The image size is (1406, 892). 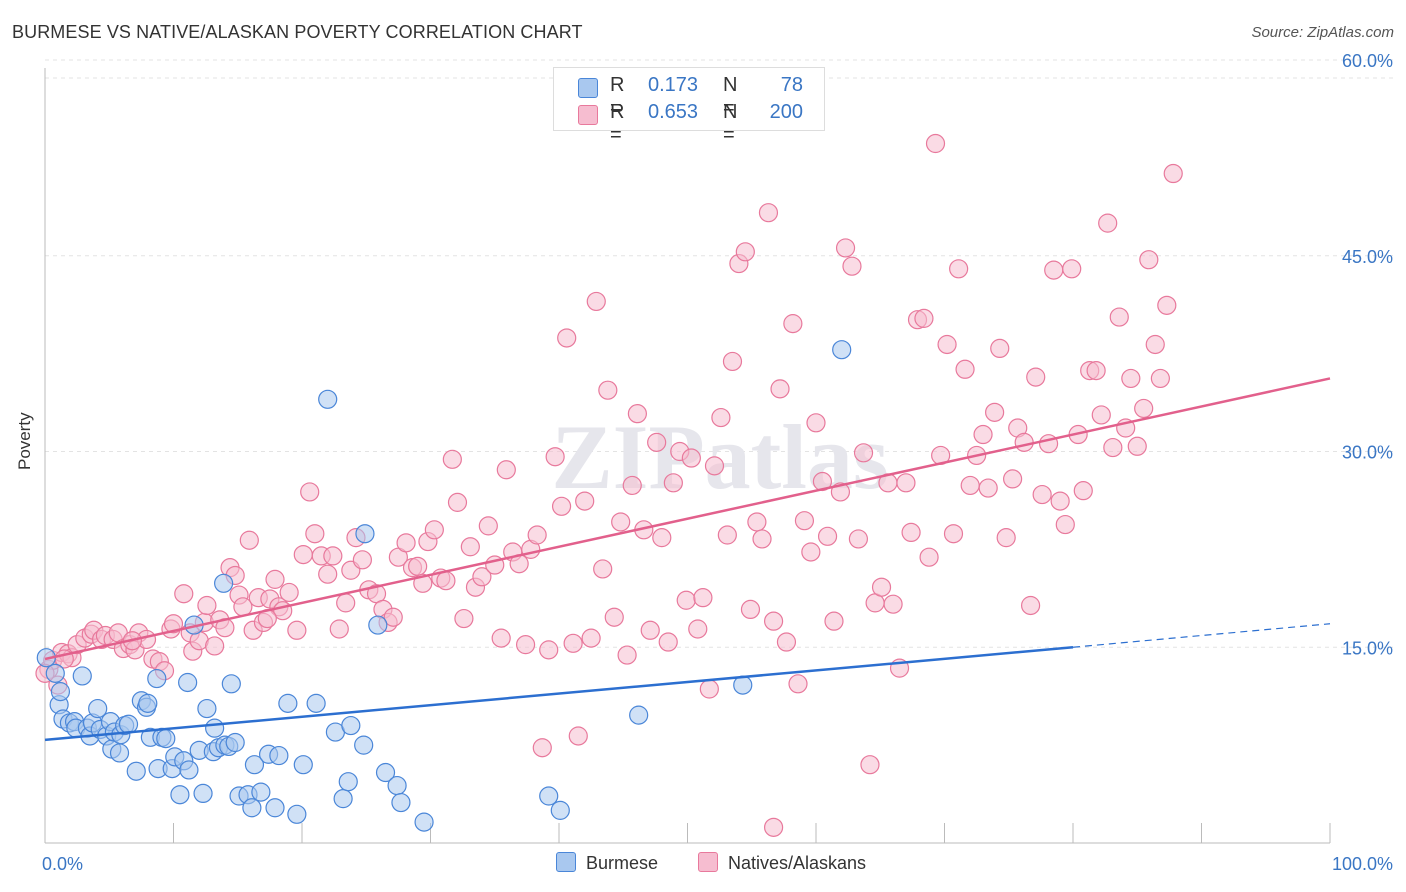 I want to click on legend-item-burmese: Burmese, so click(x=607, y=863).